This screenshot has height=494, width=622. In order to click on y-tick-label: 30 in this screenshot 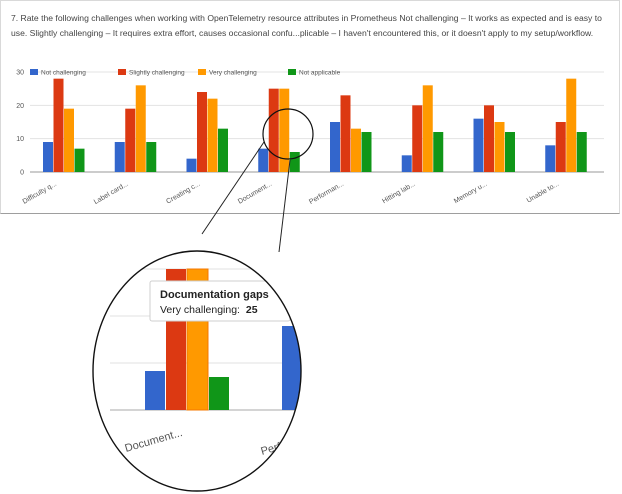, I will do `click(20, 73)`.